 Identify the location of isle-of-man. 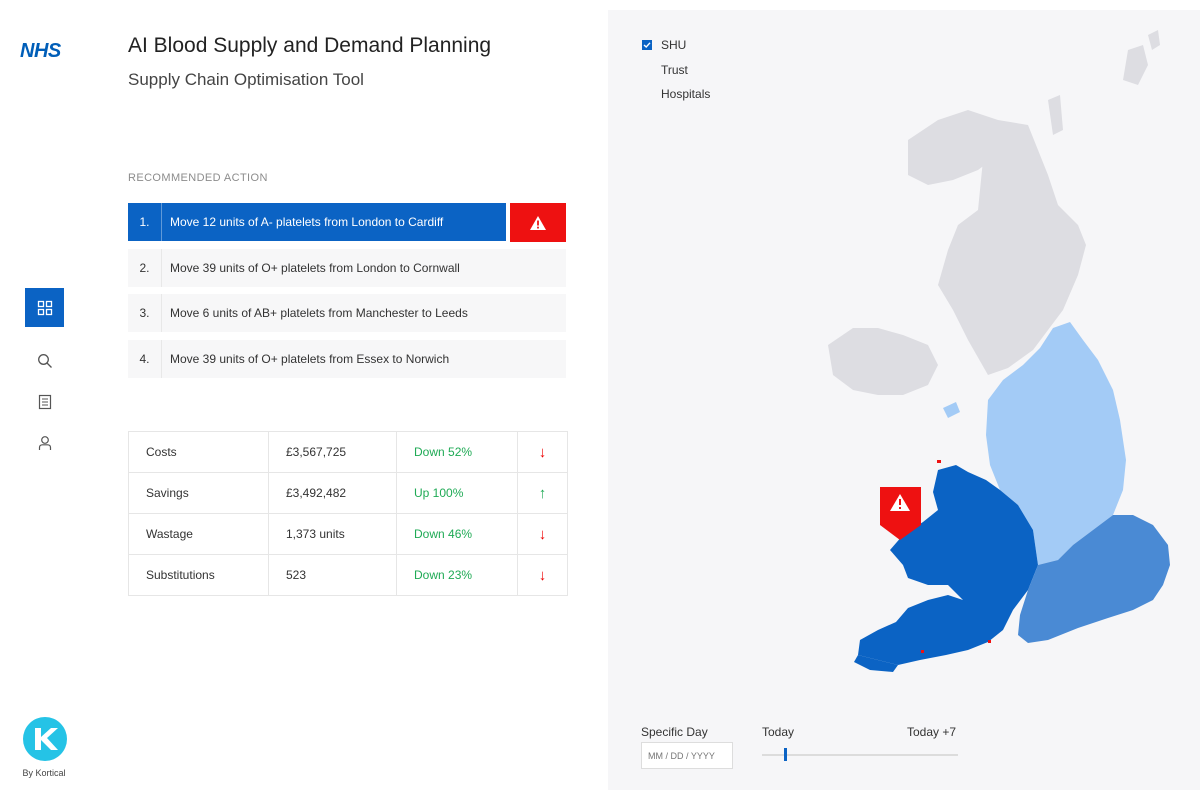
(951, 410).